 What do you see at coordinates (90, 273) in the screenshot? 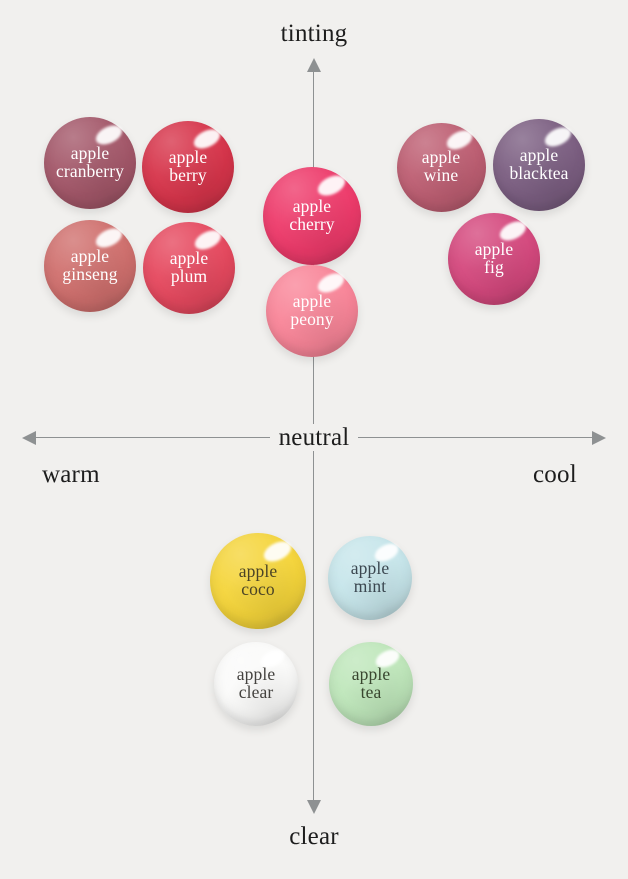
I see `swatch-label-line2: ginseng` at bounding box center [90, 273].